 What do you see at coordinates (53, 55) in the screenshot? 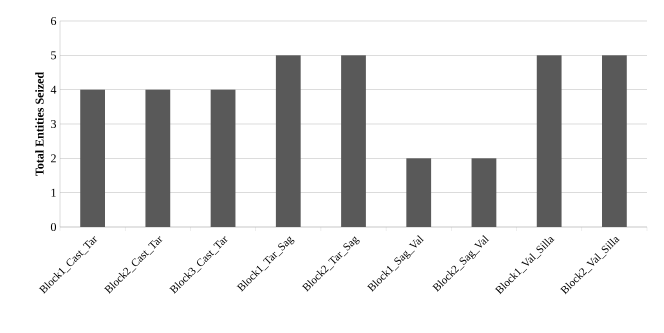
I see `y-tick-label: 5` at bounding box center [53, 55].